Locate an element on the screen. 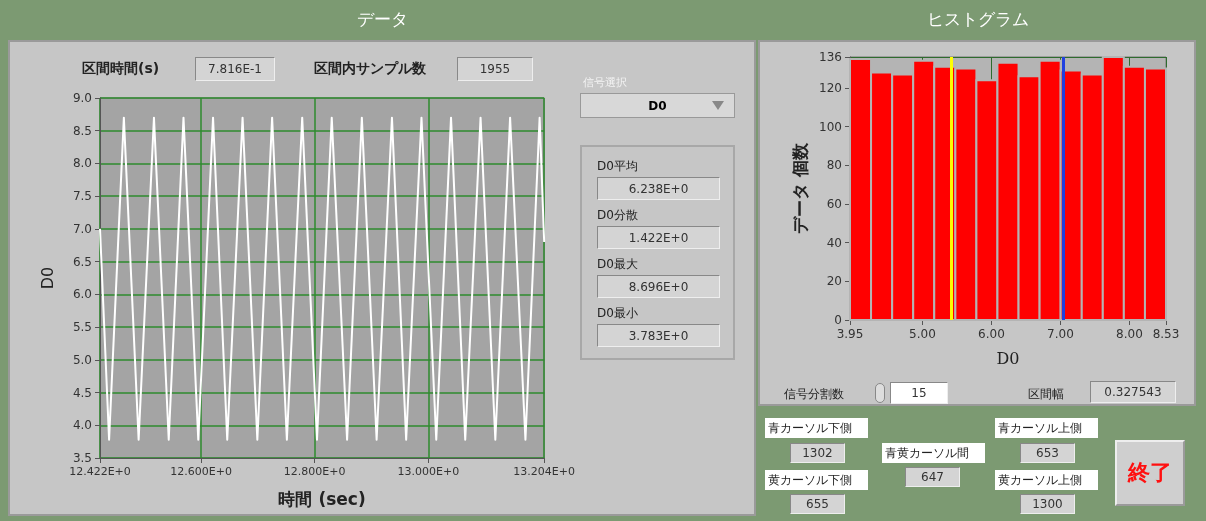 This screenshot has height=521, width=1206. y-tick-label: 4.0 is located at coordinates (82, 425).